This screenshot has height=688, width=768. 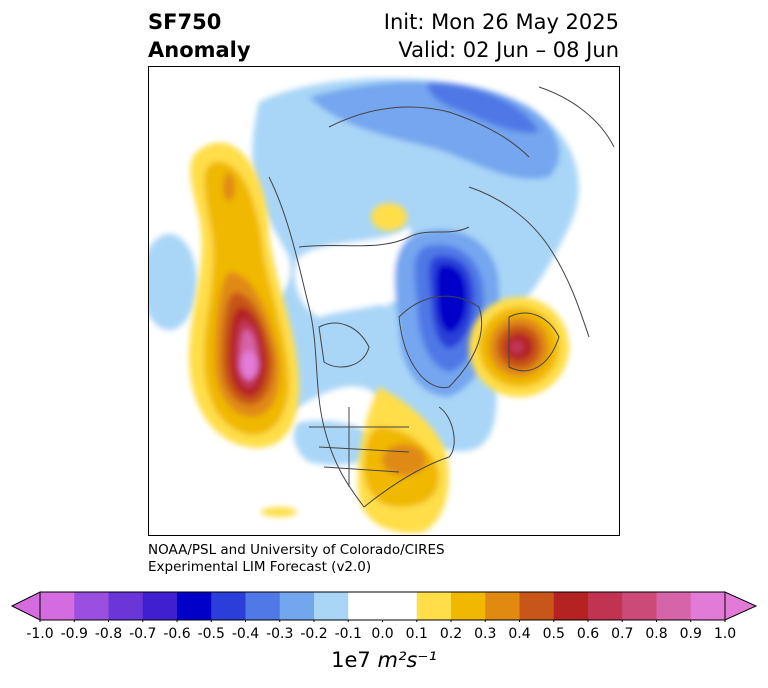 What do you see at coordinates (199, 36) in the screenshot?
I see `chart-title: SF750 Anomaly` at bounding box center [199, 36].